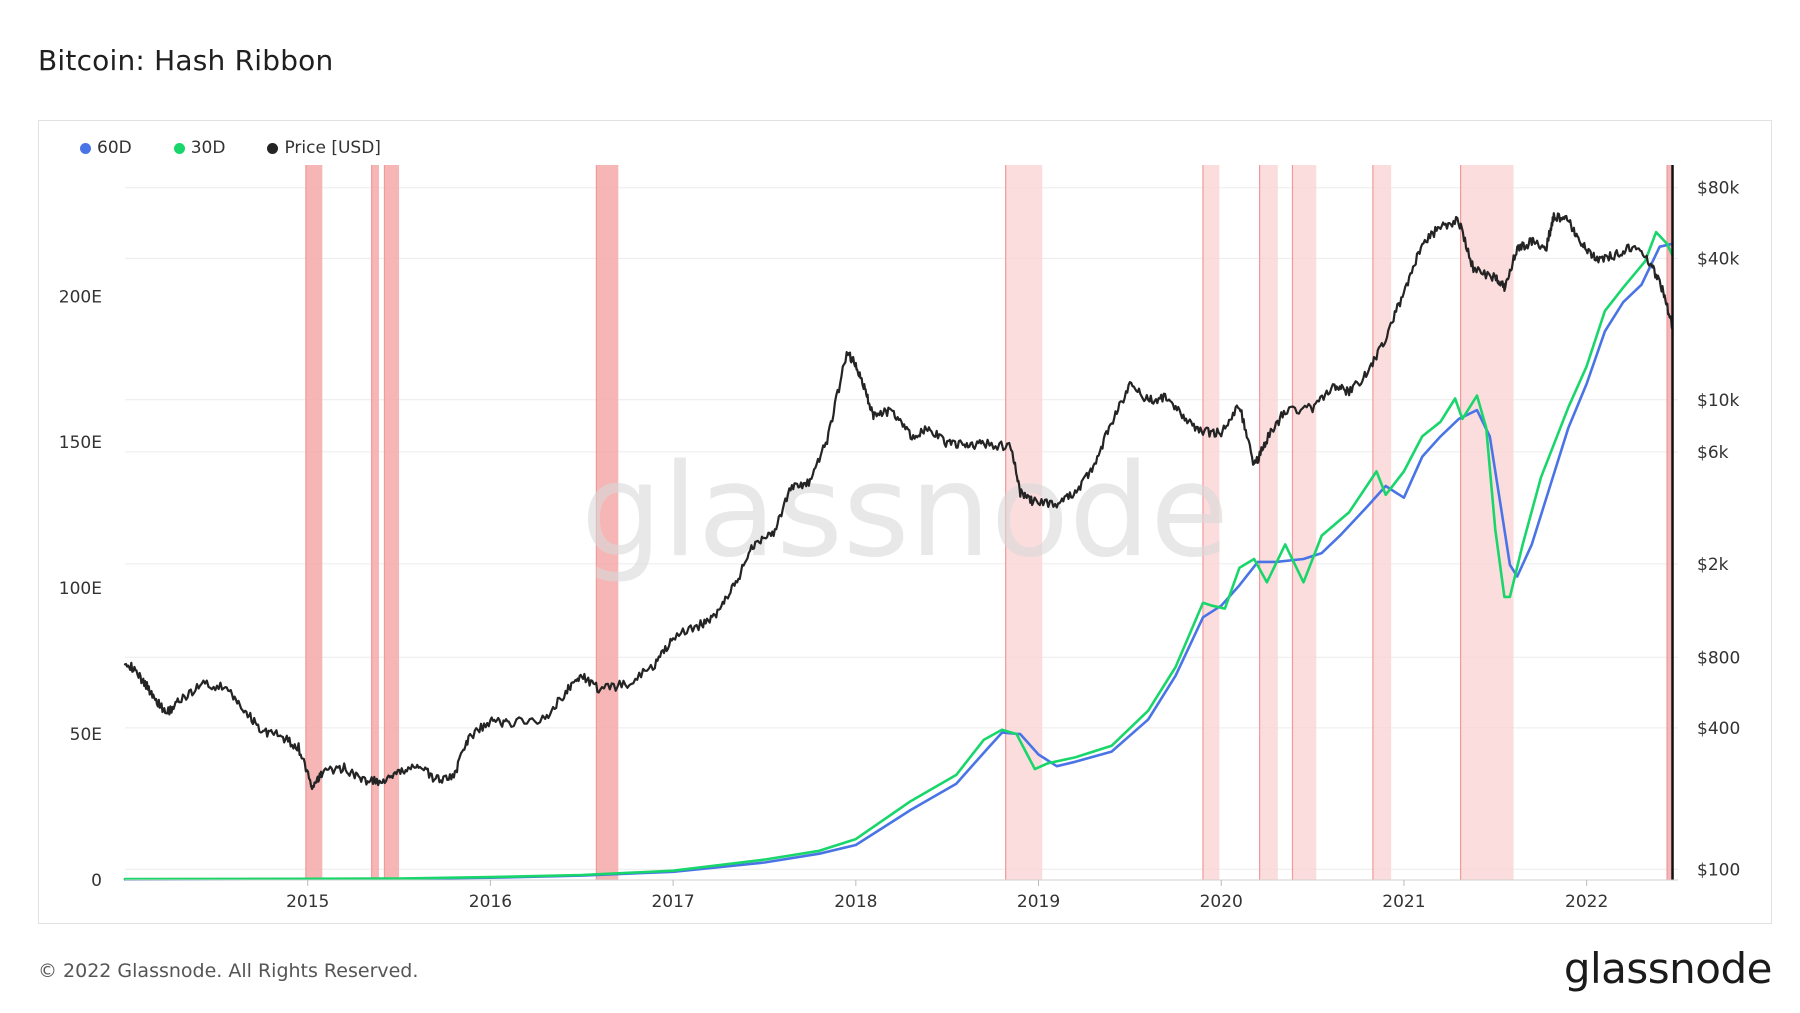 Image resolution: width=1800 pixels, height=1013 pixels. I want to click on legend-dot-price, so click(273, 148).